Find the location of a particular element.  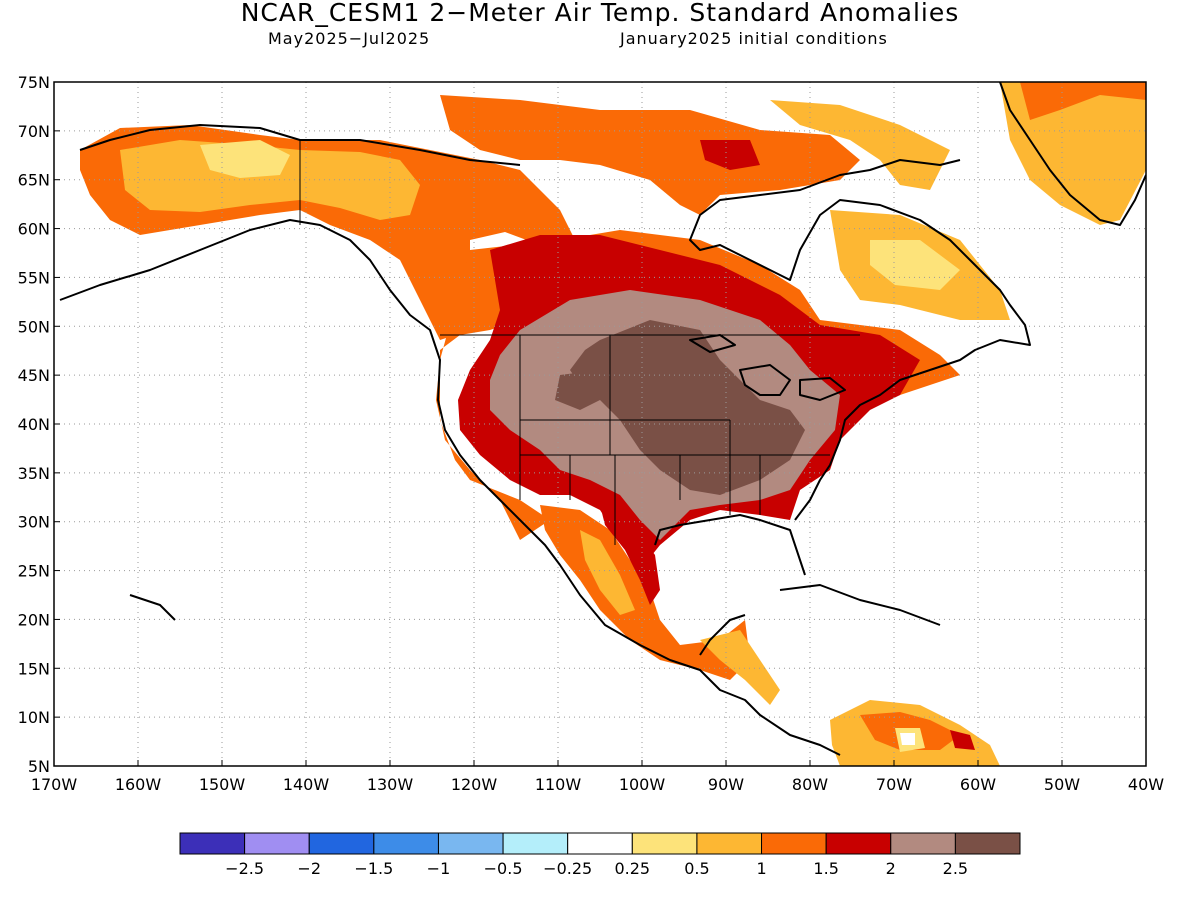

anomaly-region-arctic-orange is located at coordinates (650, 155).